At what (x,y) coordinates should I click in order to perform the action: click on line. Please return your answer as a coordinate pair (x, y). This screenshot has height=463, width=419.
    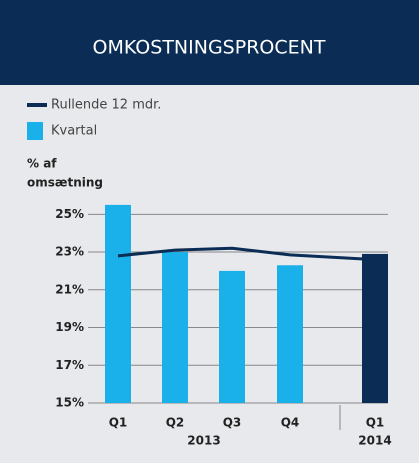
    Looking at the image, I should click on (246, 254).